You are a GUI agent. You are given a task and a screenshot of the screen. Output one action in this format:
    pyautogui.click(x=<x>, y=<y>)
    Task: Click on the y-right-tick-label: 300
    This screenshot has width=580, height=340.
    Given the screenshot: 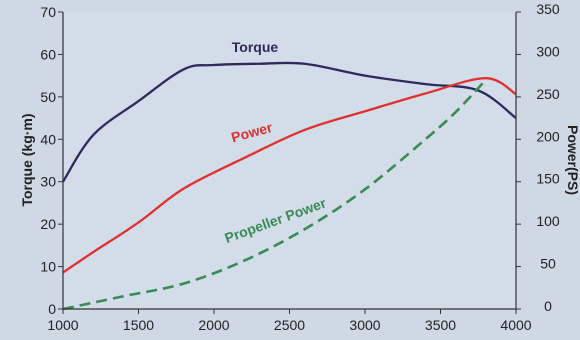 What is the action you would take?
    pyautogui.click(x=548, y=51)
    